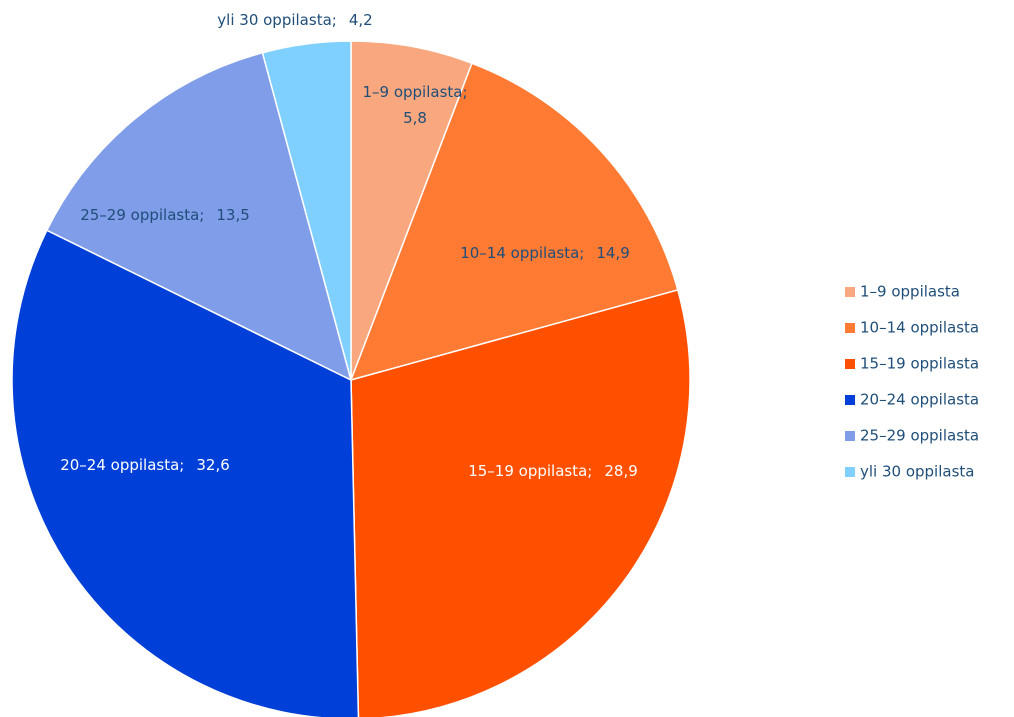 The image size is (1014, 717). Describe the element at coordinates (274, 20) in the screenshot. I see `label-category: yli 30 oppilasta` at that location.